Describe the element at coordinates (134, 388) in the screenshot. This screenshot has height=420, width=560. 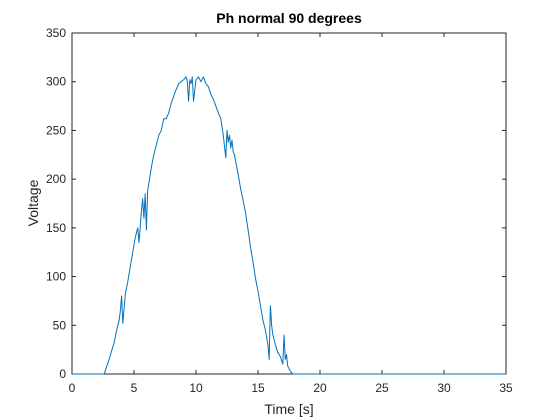
I see `x-tick-label: 5` at that location.